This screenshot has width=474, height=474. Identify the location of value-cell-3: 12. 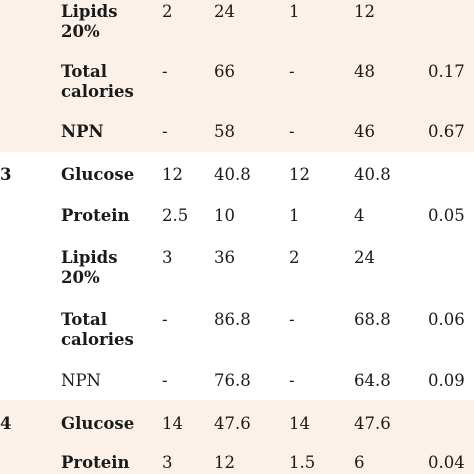
(299, 174).